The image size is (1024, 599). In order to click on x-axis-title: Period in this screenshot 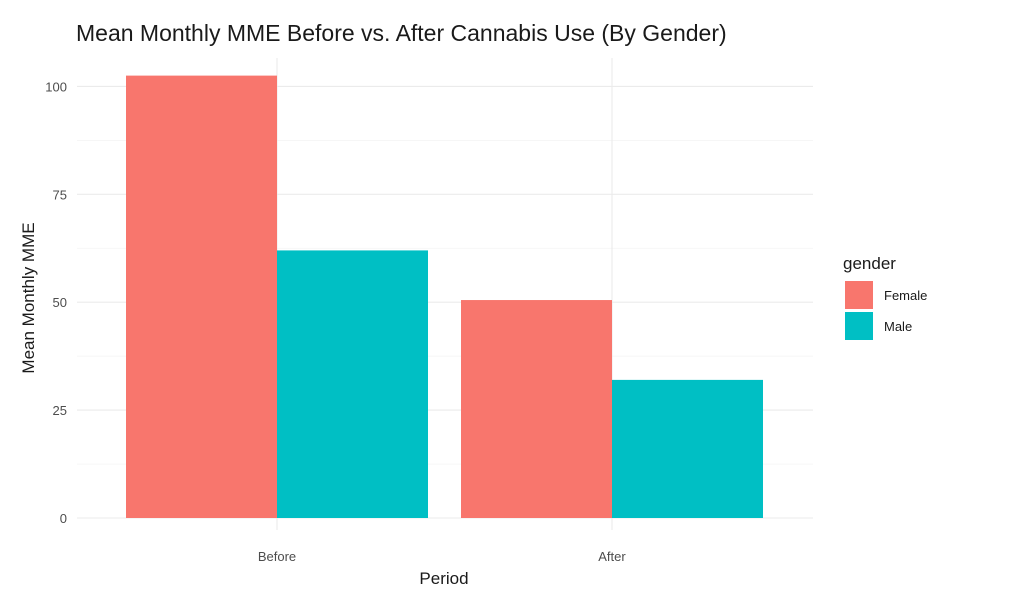, I will do `click(443, 578)`.